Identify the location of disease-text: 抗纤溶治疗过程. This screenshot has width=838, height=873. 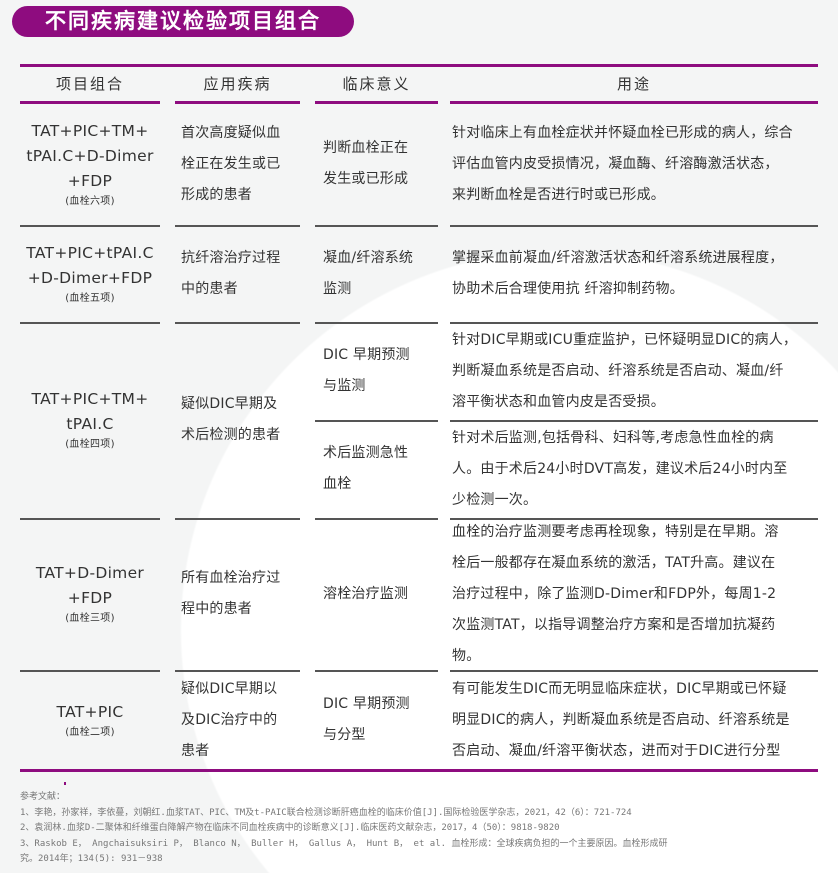
(231, 257).